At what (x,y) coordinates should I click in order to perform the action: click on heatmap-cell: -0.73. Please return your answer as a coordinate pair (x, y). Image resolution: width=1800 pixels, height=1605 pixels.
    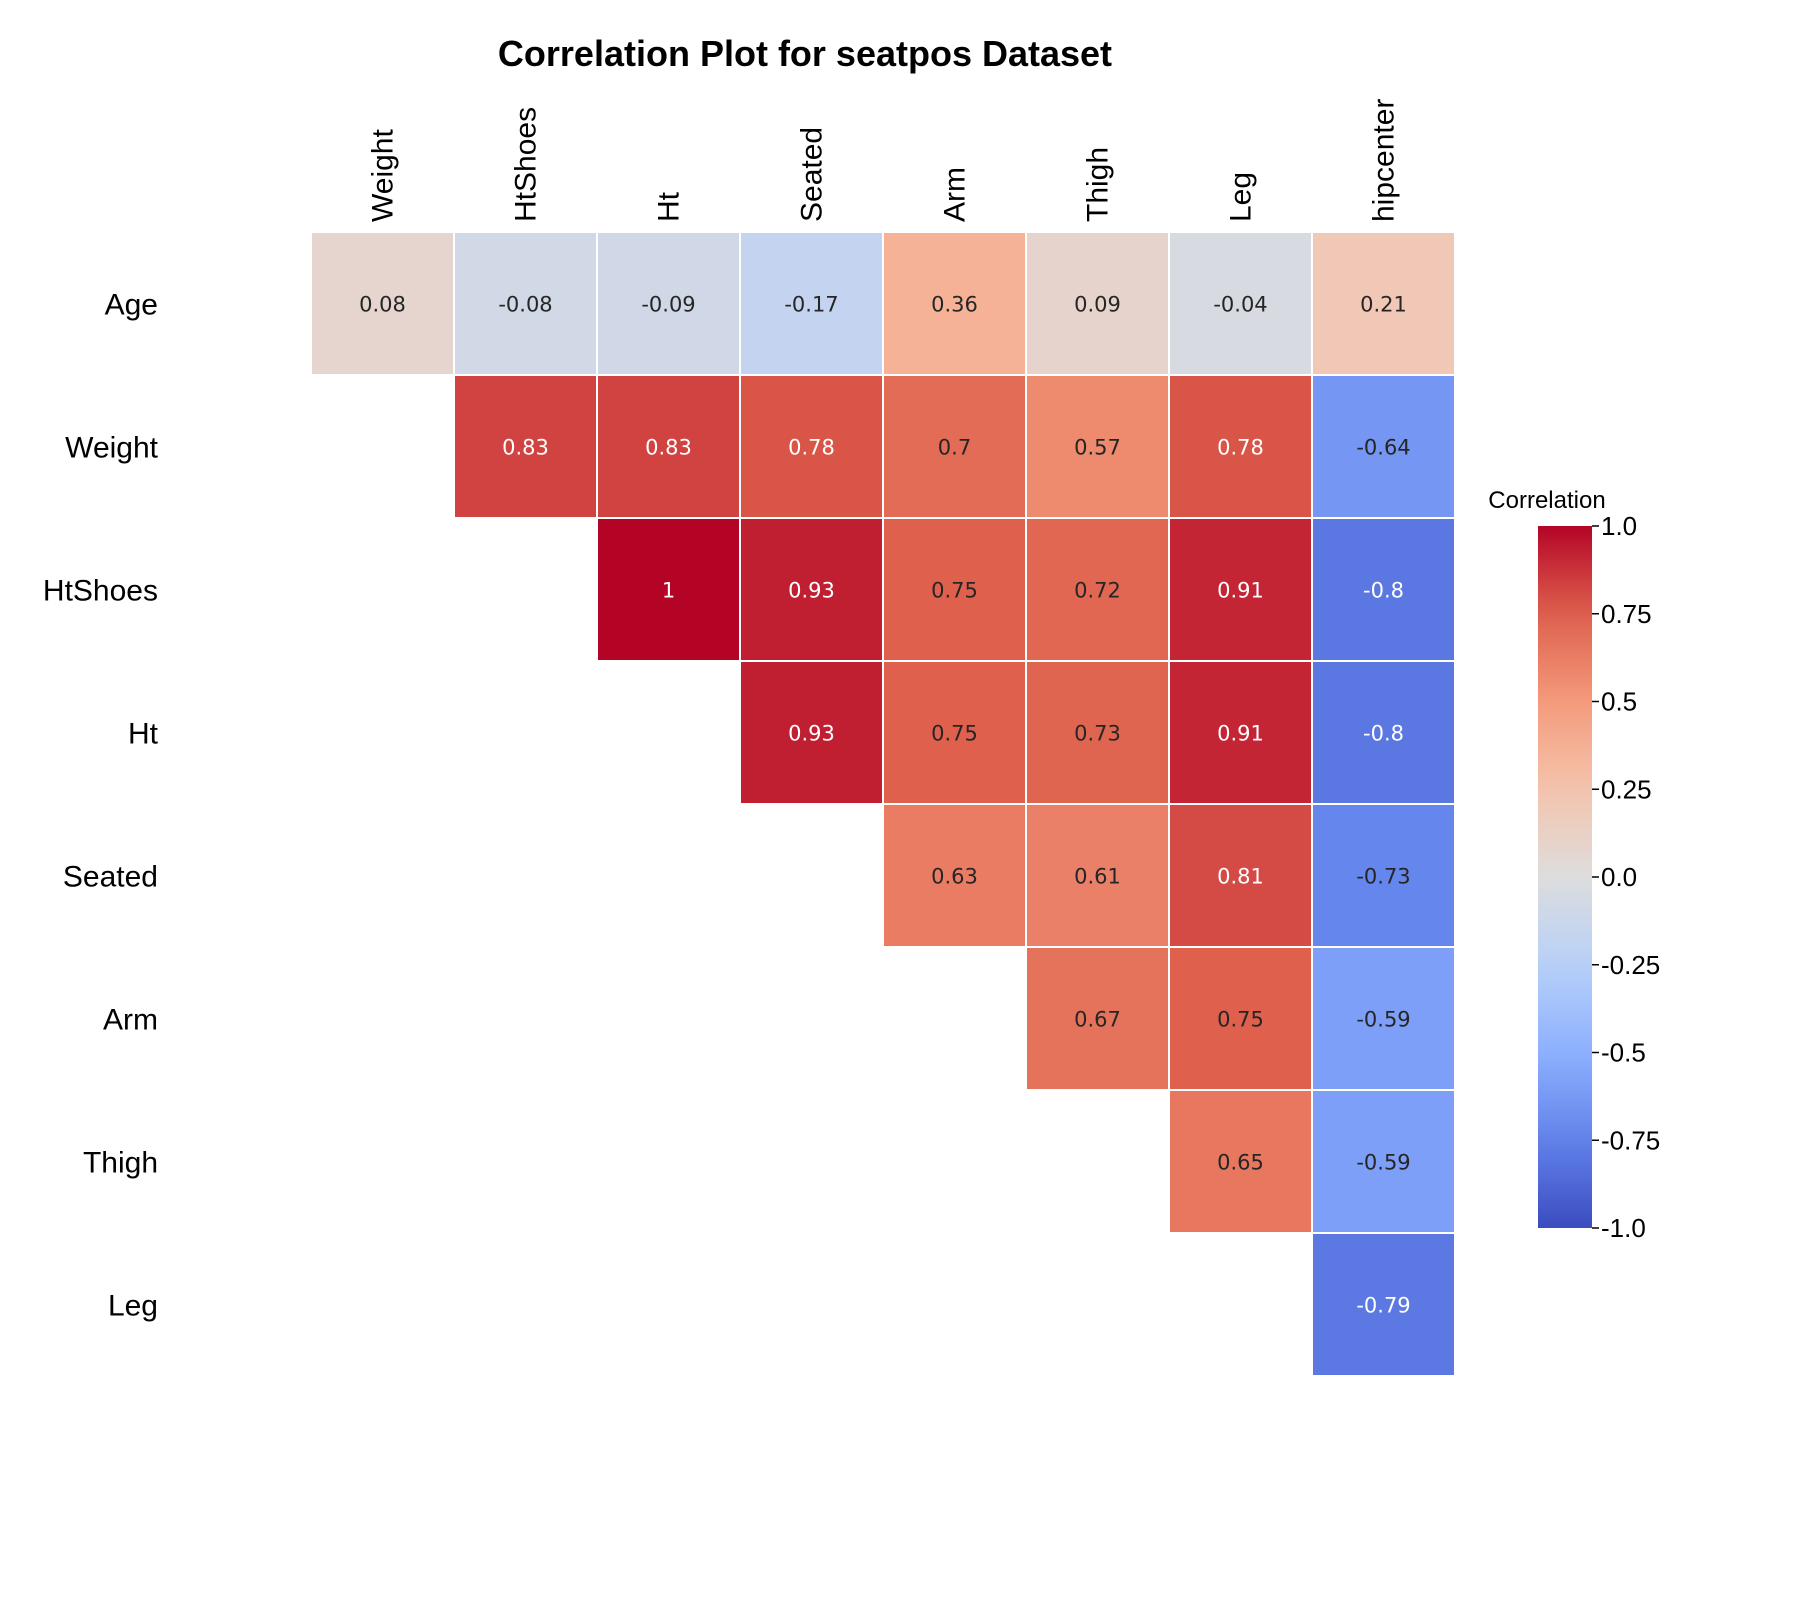
    Looking at the image, I should click on (1383, 875).